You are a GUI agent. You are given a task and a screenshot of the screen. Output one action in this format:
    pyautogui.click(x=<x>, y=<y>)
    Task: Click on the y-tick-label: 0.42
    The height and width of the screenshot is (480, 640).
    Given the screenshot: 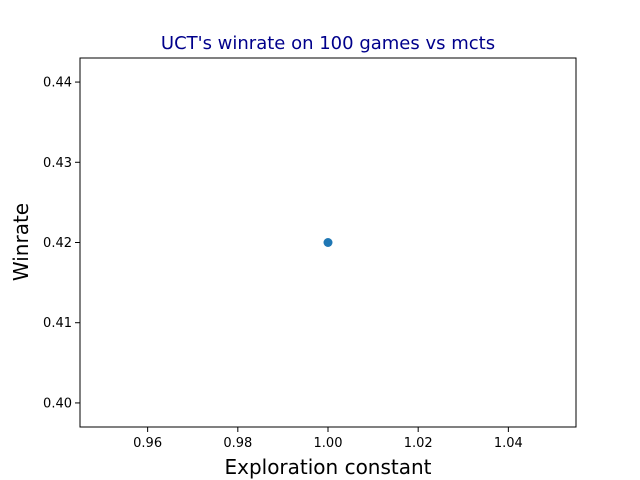 What is the action you would take?
    pyautogui.click(x=57, y=243)
    